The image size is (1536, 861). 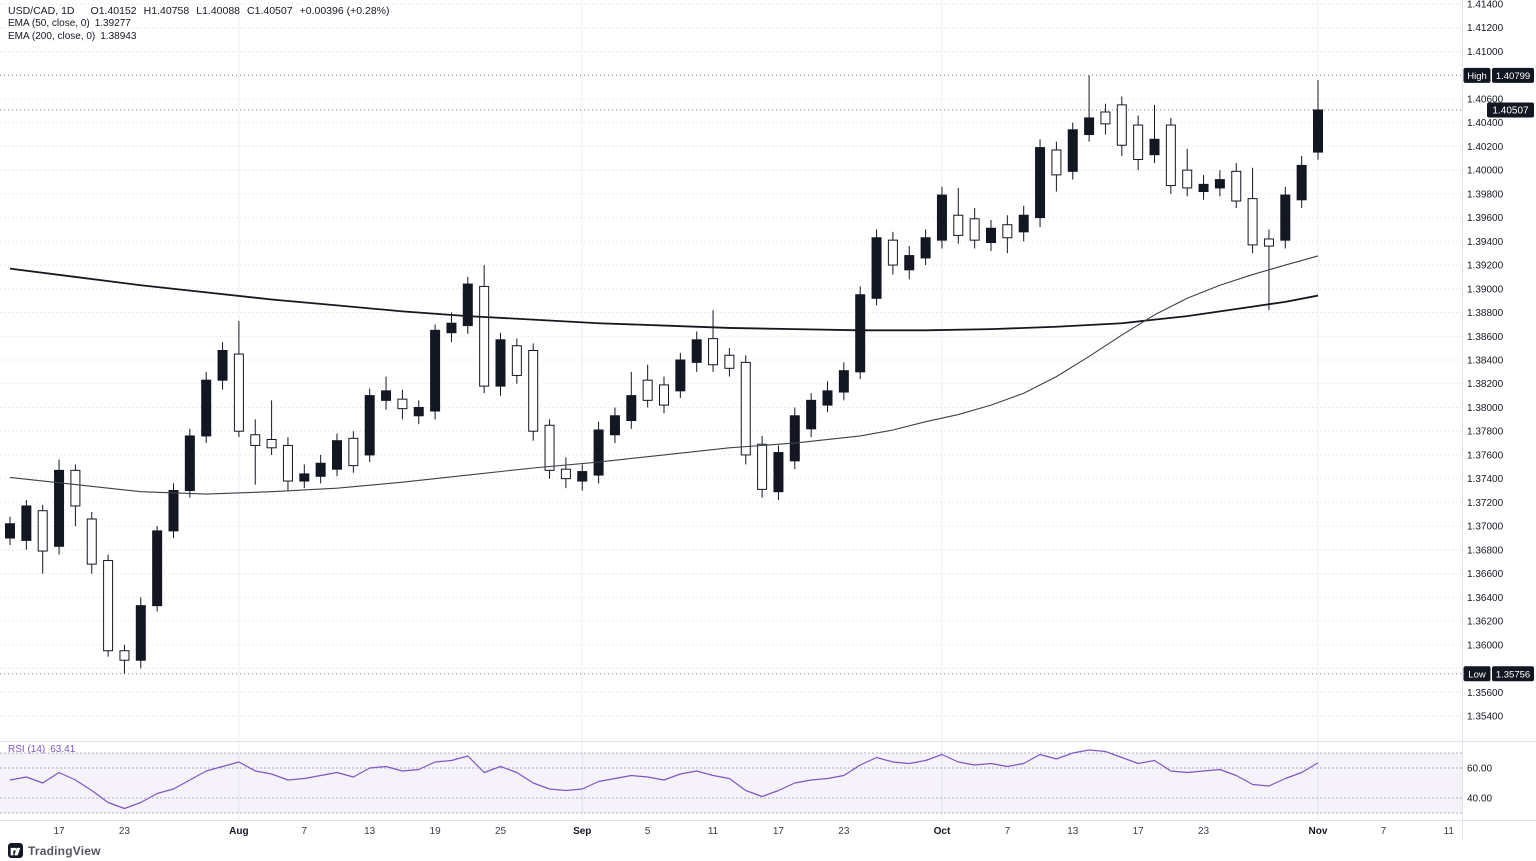 I want to click on price-axis-label: 1.41200, so click(x=1485, y=28).